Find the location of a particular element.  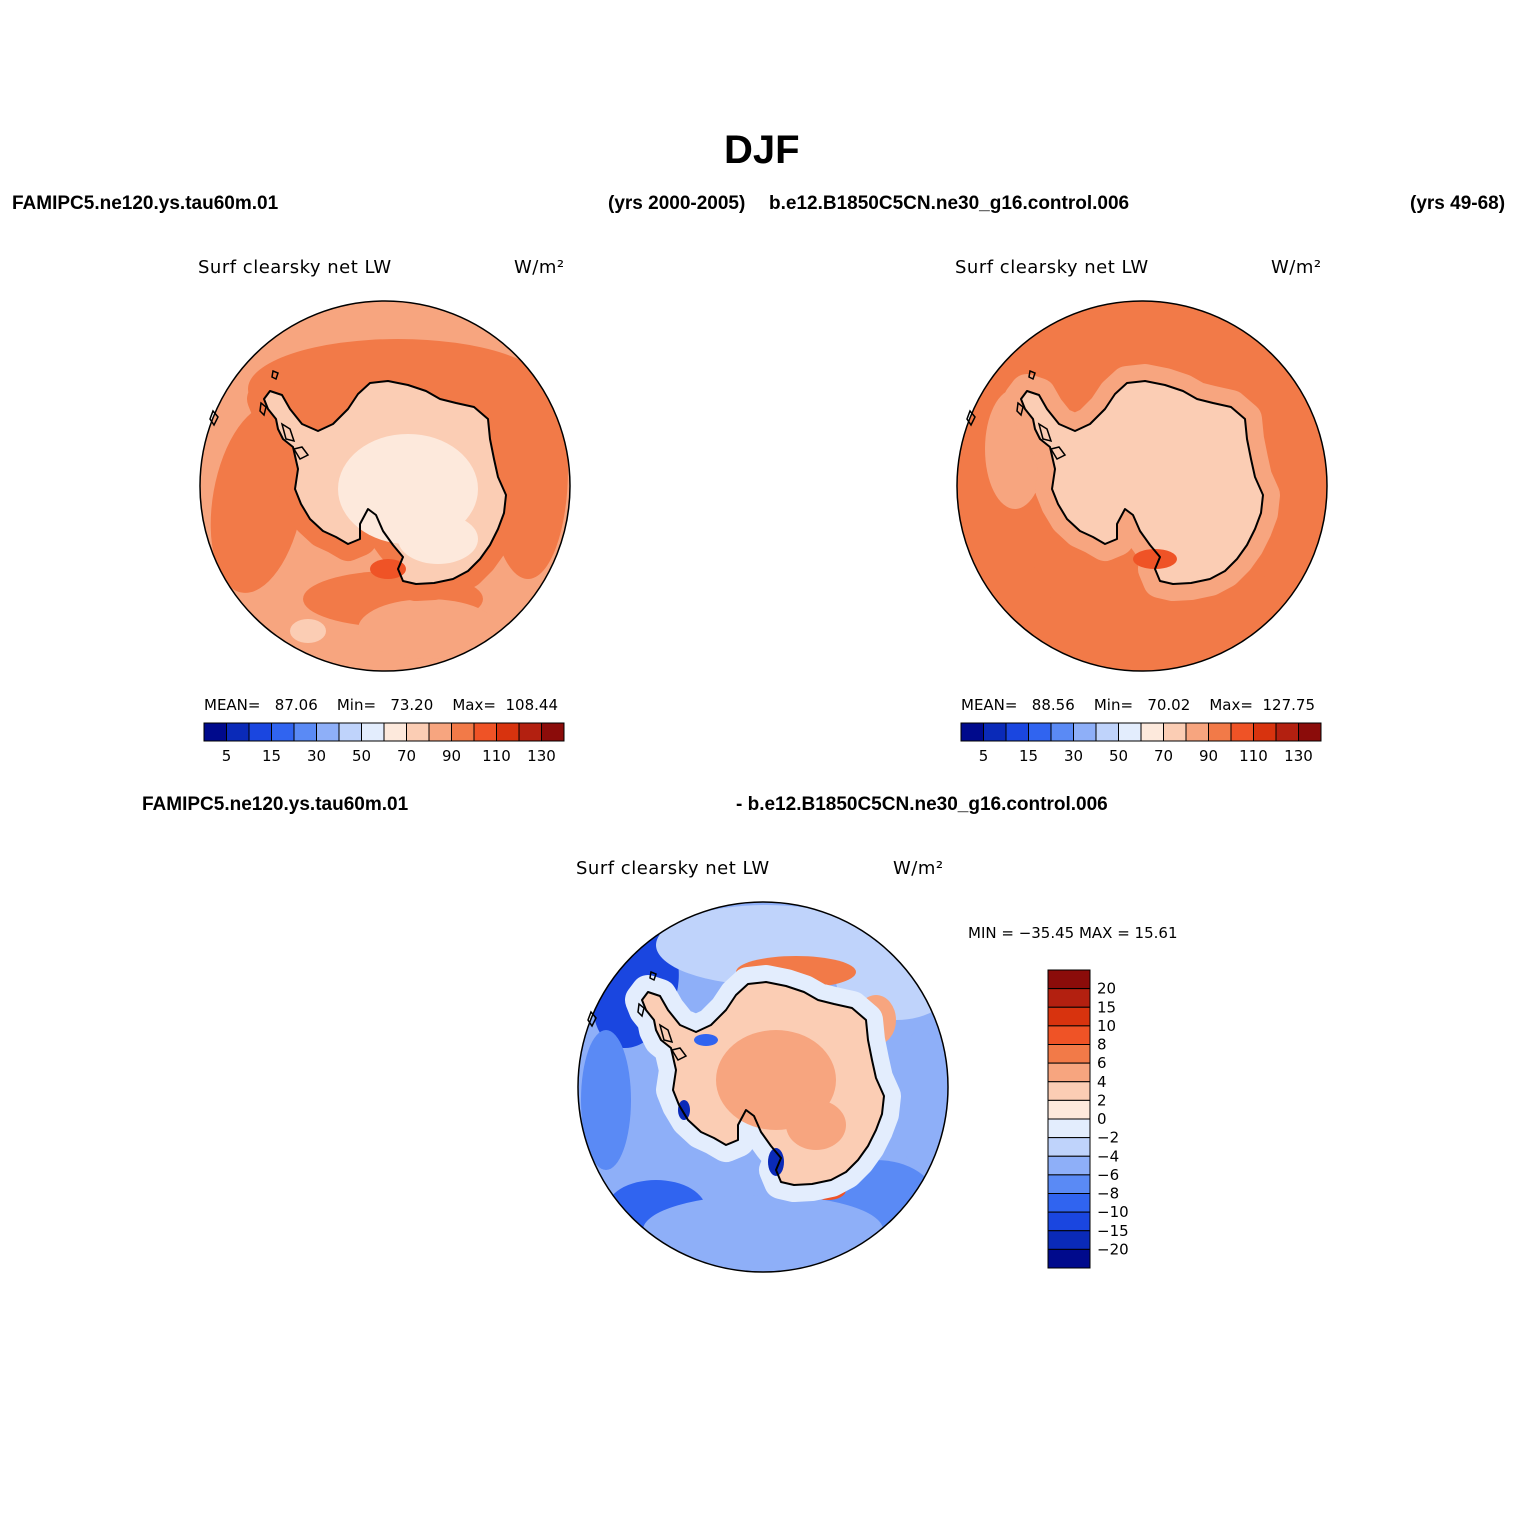

colorbar-tick-label: 50 is located at coordinates (1118, 756).